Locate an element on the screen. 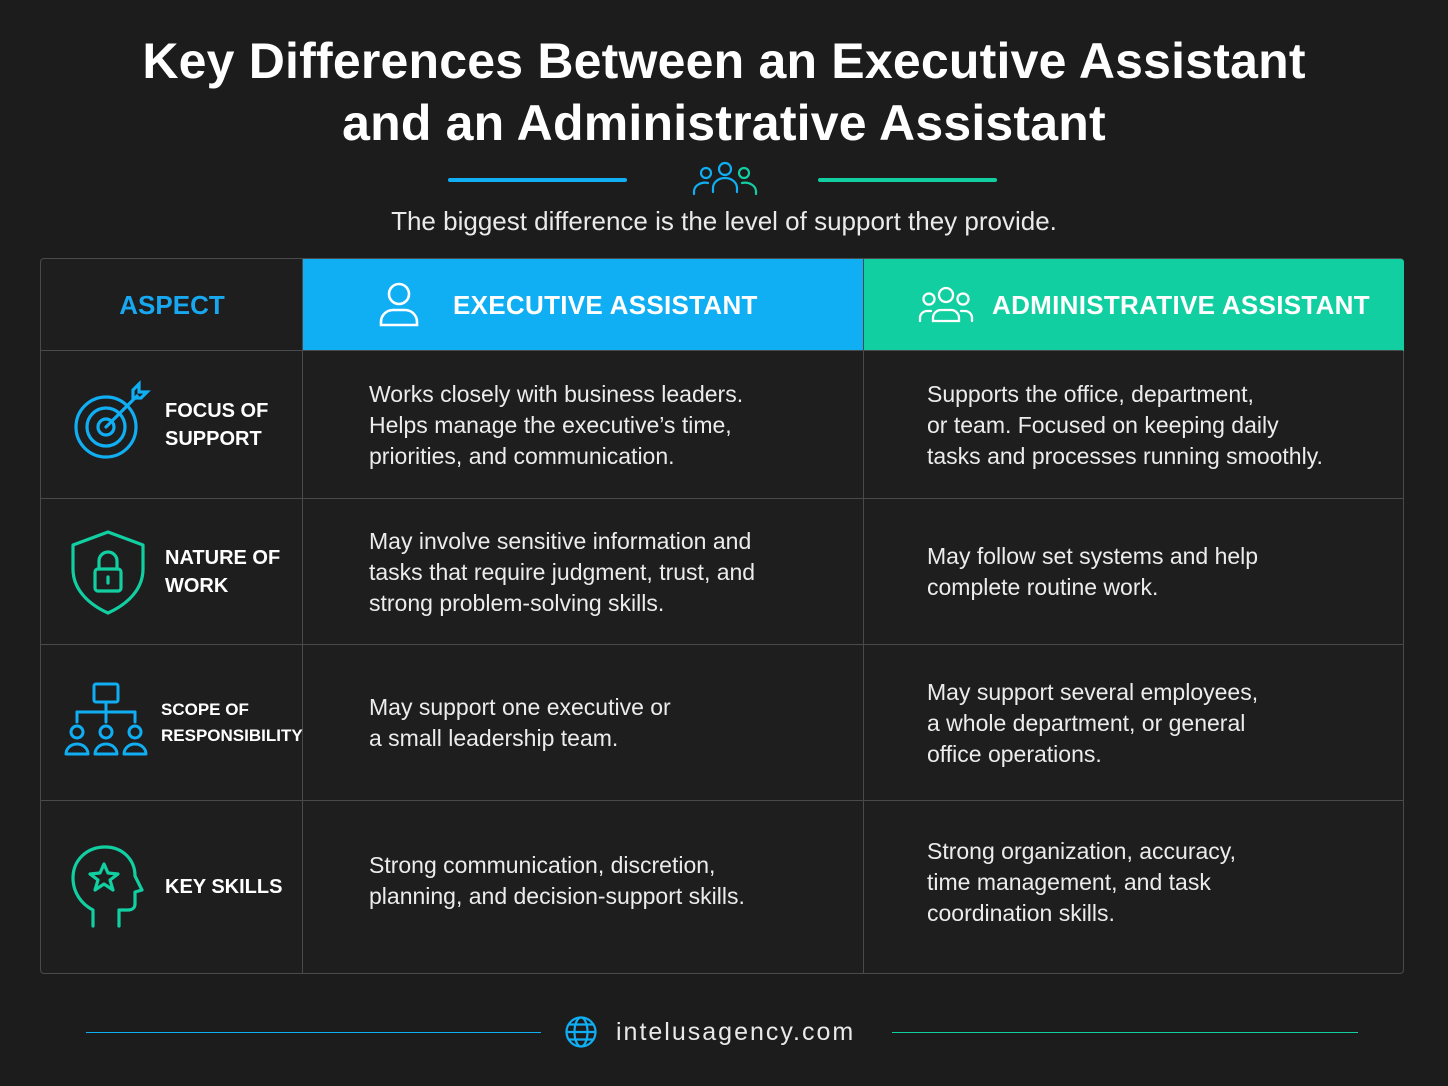 Image resolution: width=1448 pixels, height=1086 pixels. aspect-label: FOCUS OF SUPPORT is located at coordinates (217, 425).